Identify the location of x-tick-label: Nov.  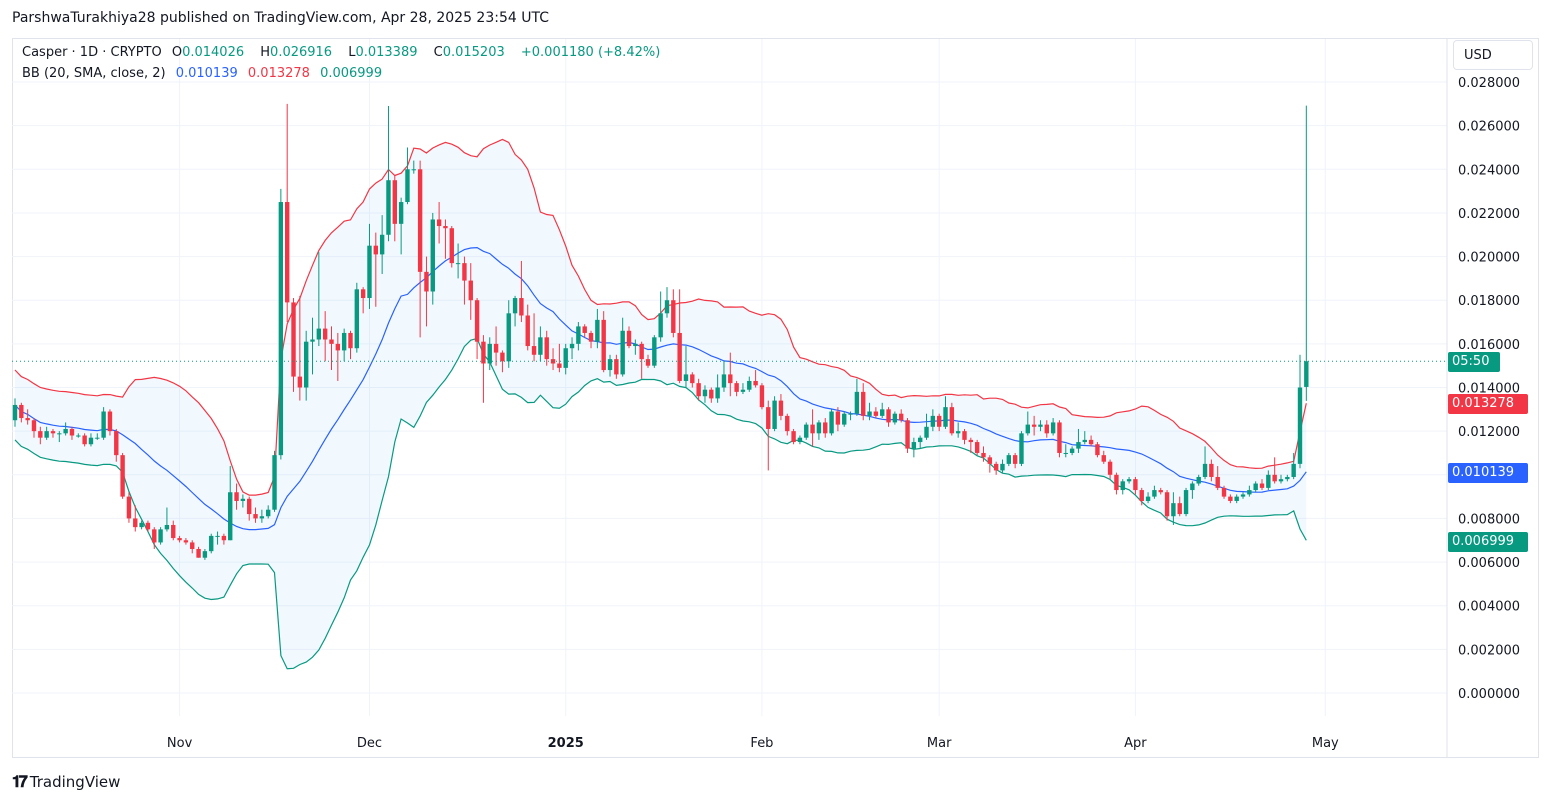
(180, 743).